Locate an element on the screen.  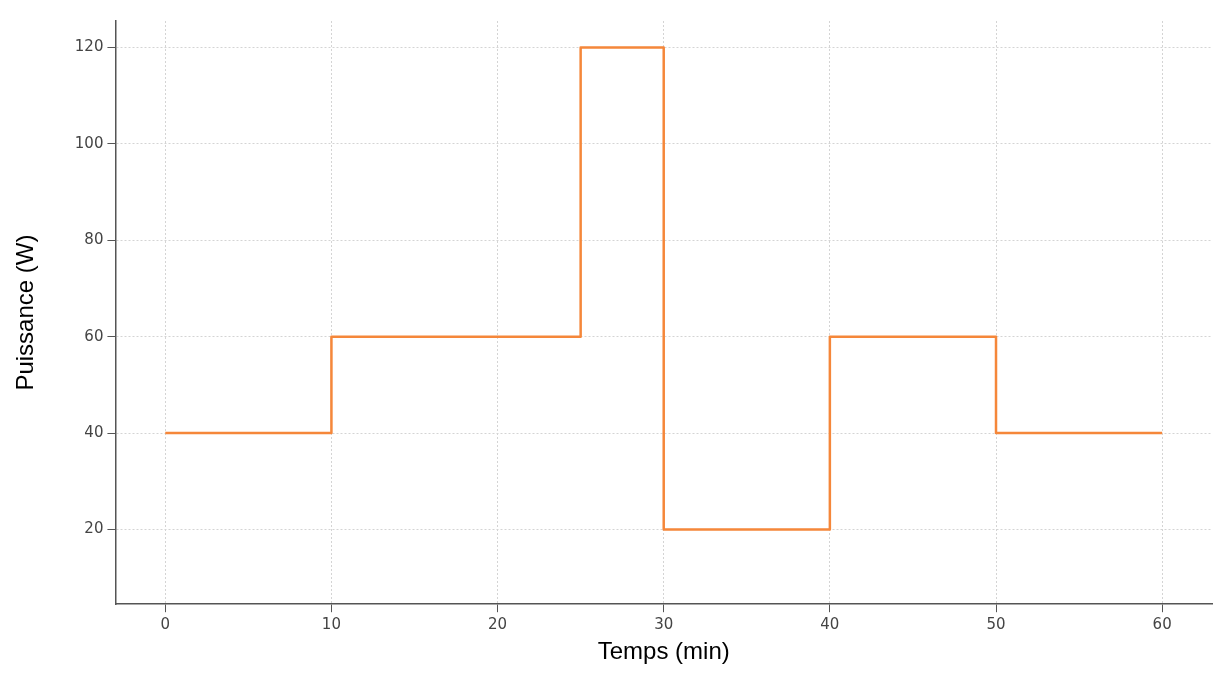
y-axis-title: Puissance (W) is located at coordinates (25, 312).